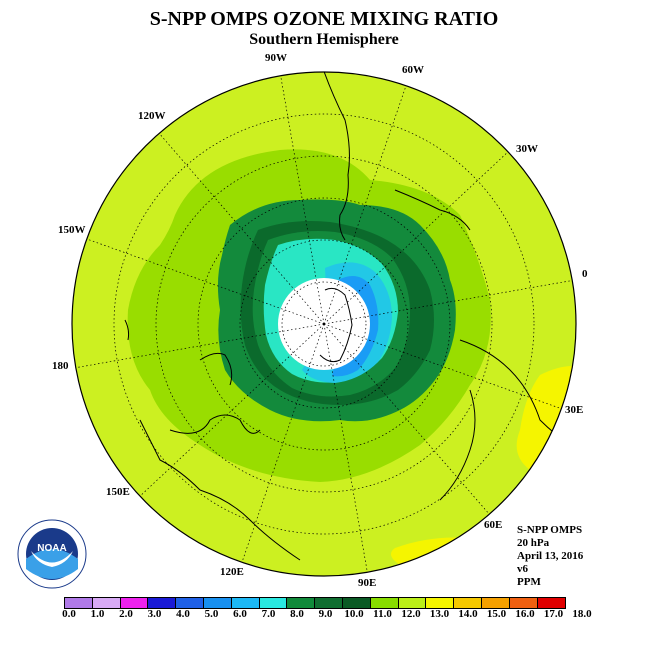  Describe the element at coordinates (154, 614) in the screenshot. I see `colorbar-tick-label: 3.0` at that location.